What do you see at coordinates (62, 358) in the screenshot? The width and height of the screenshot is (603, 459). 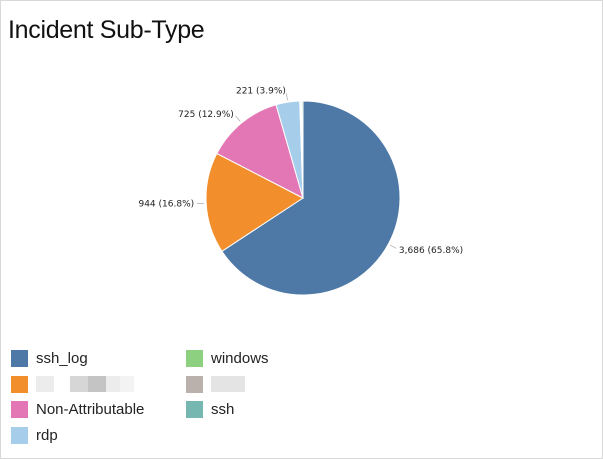 I see `legend-label: ssh_log` at bounding box center [62, 358].